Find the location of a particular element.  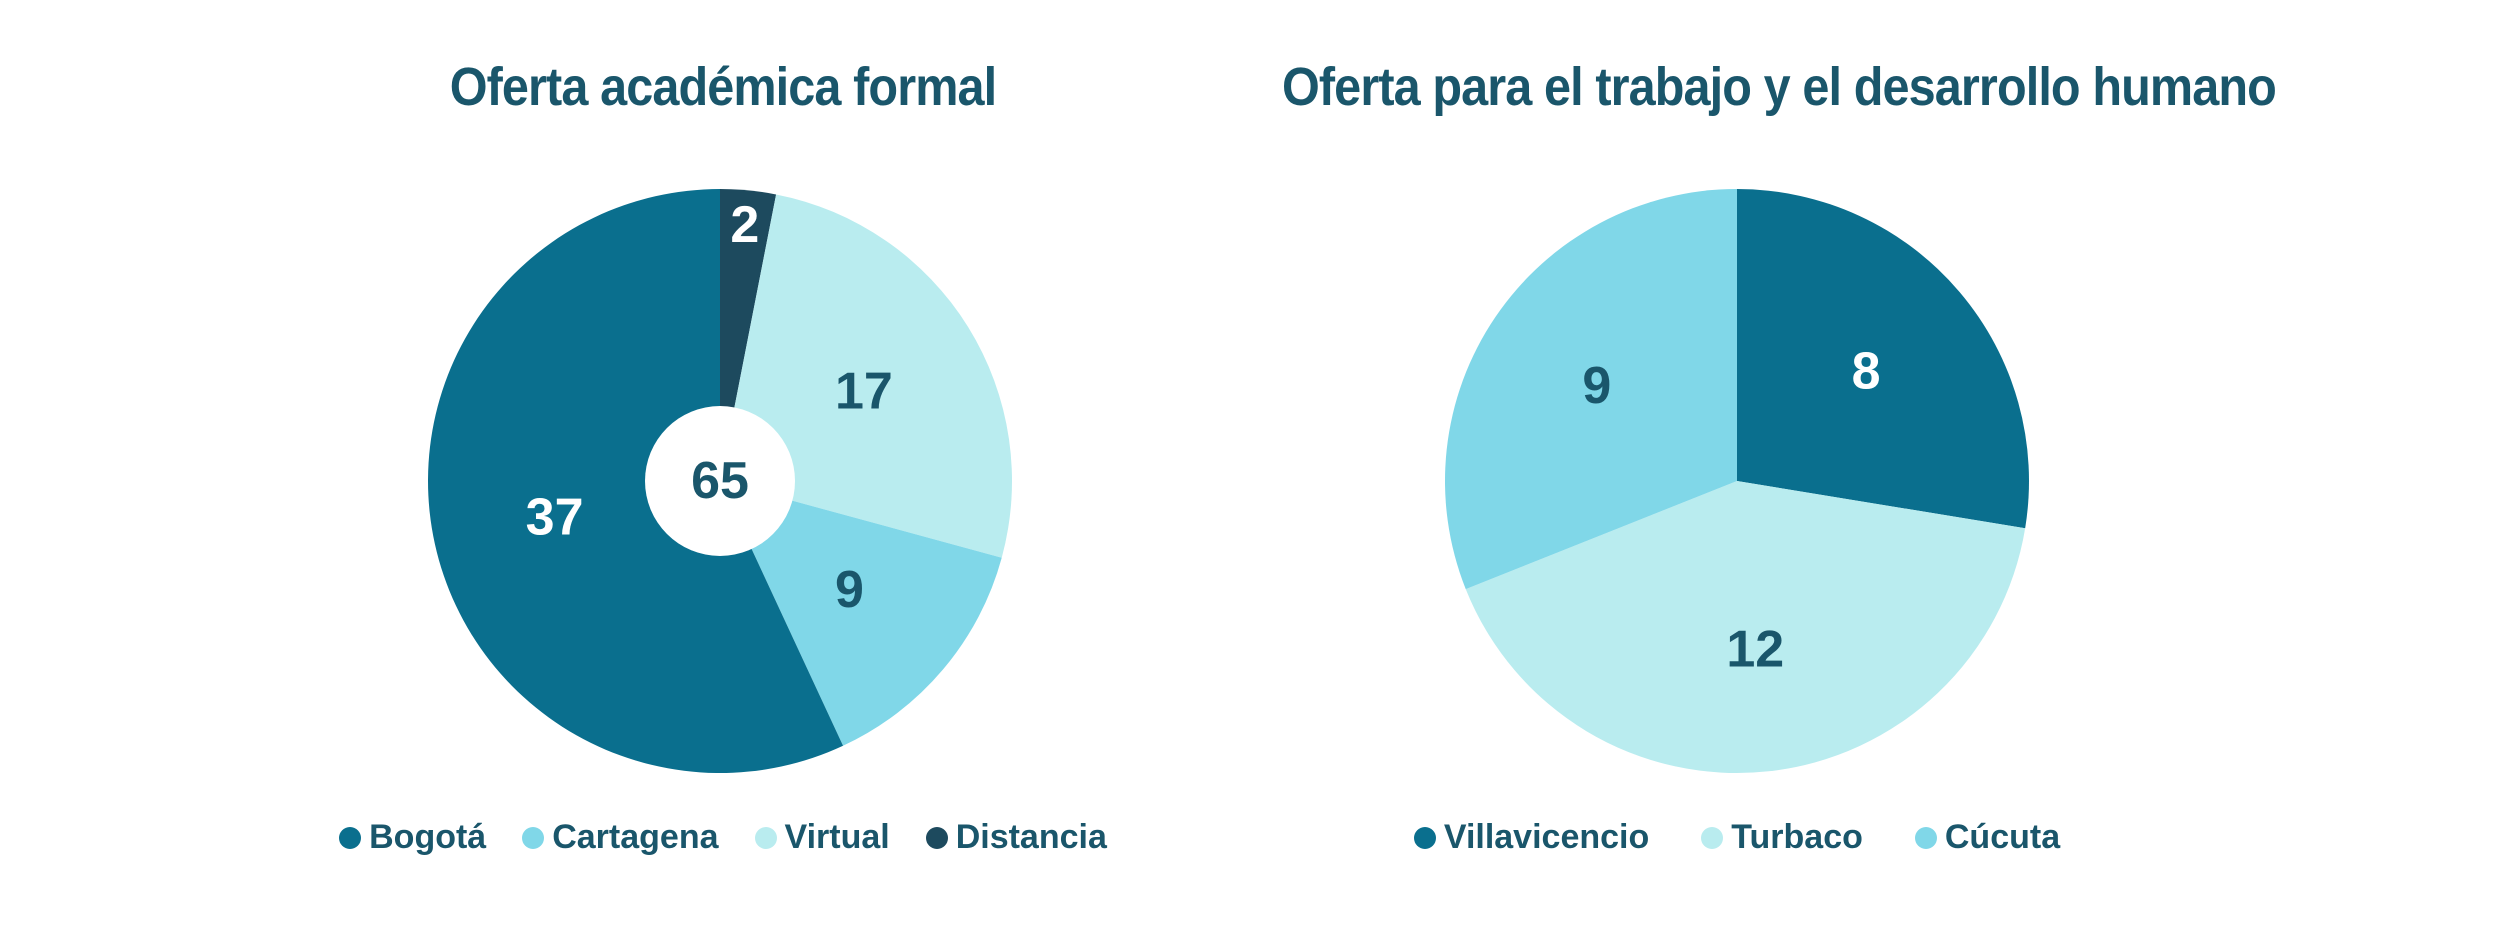

pie-slice-villavicencio is located at coordinates (1883, 359).